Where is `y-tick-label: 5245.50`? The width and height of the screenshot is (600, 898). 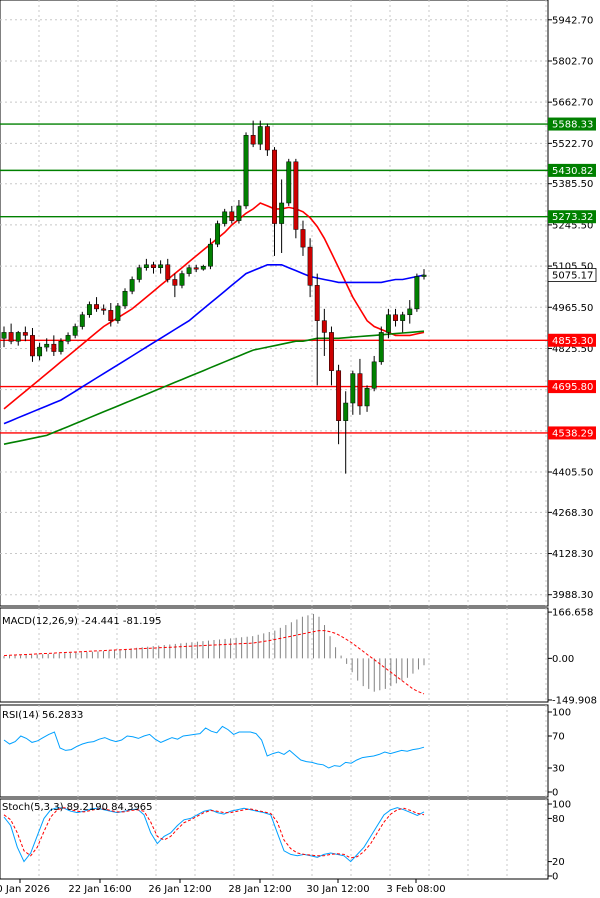 y-tick-label: 5245.50 is located at coordinates (572, 225).